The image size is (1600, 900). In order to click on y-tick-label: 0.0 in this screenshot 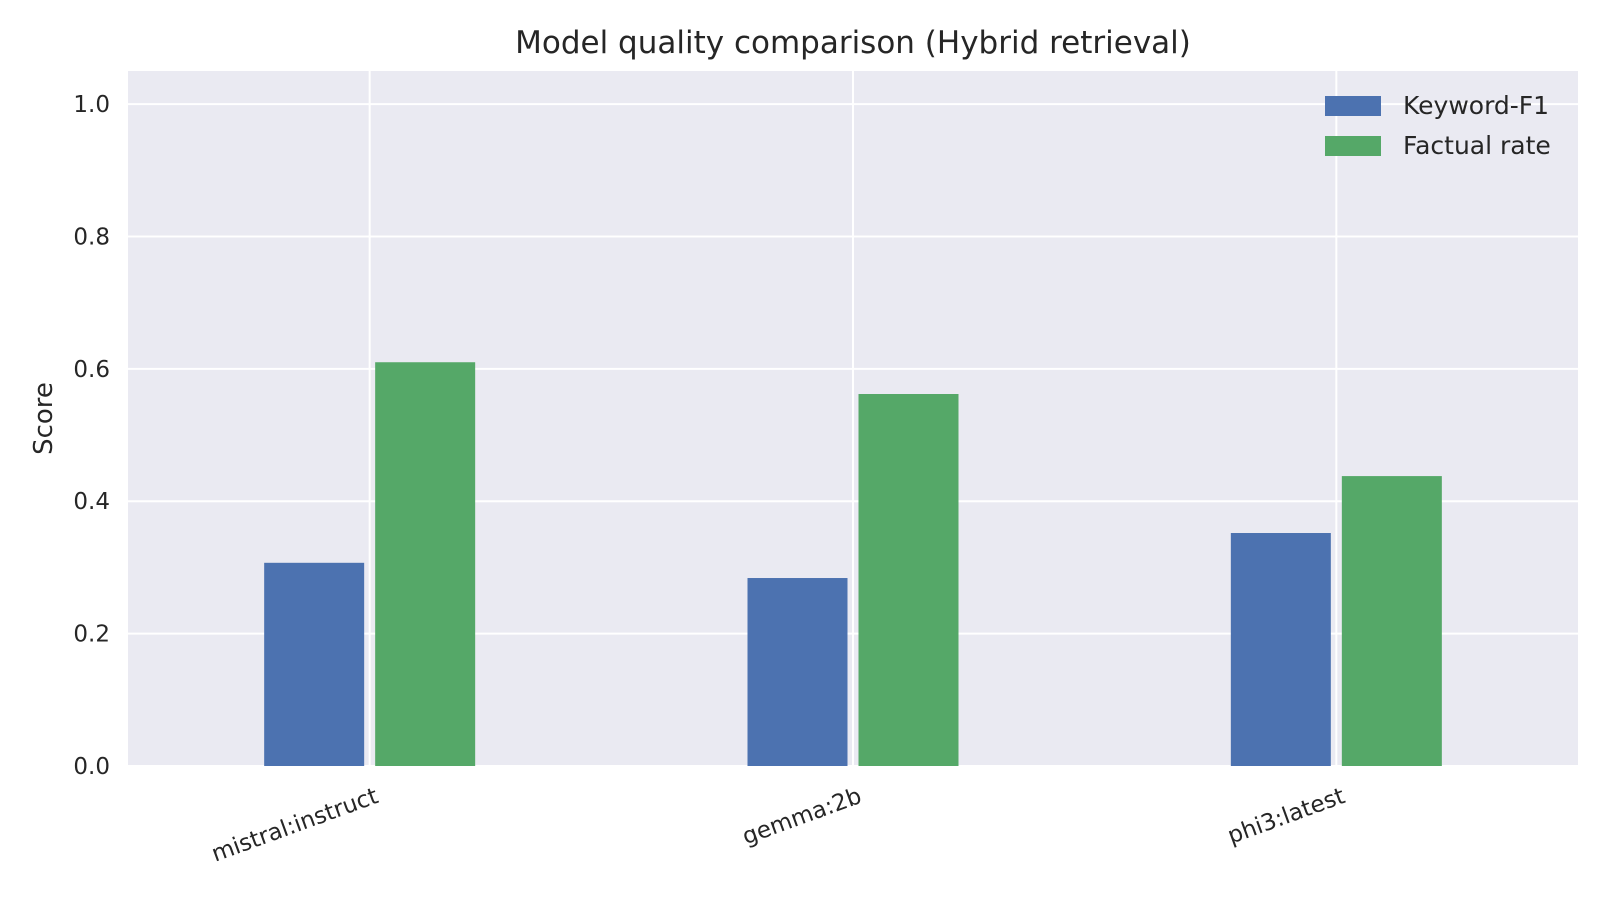, I will do `click(91, 767)`.